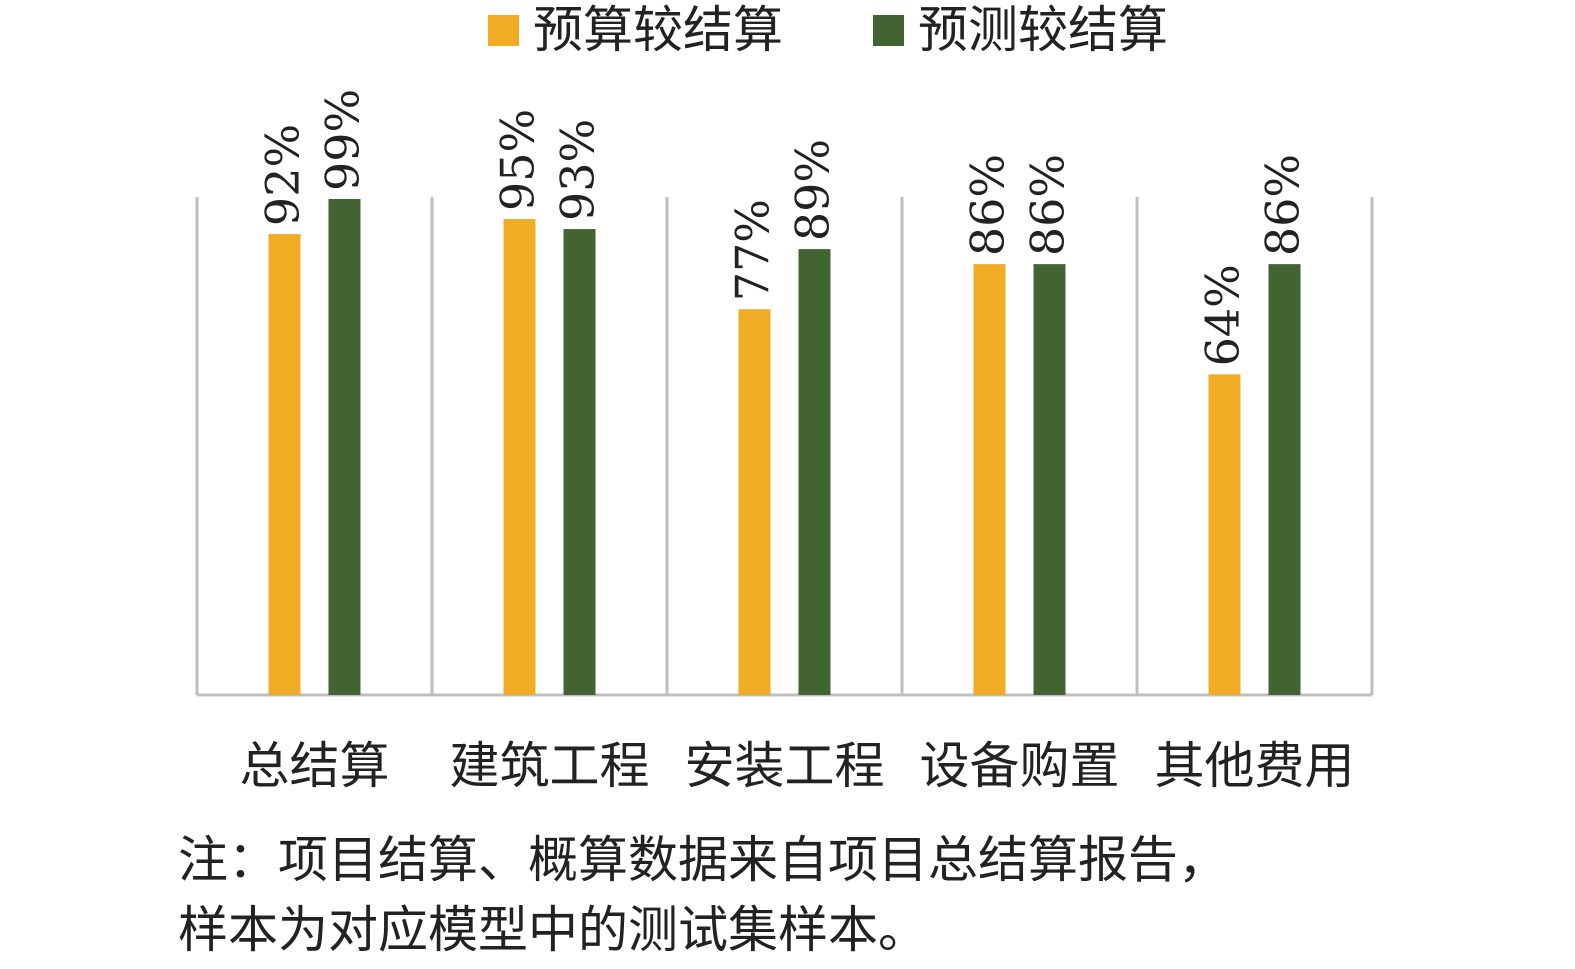  I want to click on category-label: 总结算, so click(315, 766).